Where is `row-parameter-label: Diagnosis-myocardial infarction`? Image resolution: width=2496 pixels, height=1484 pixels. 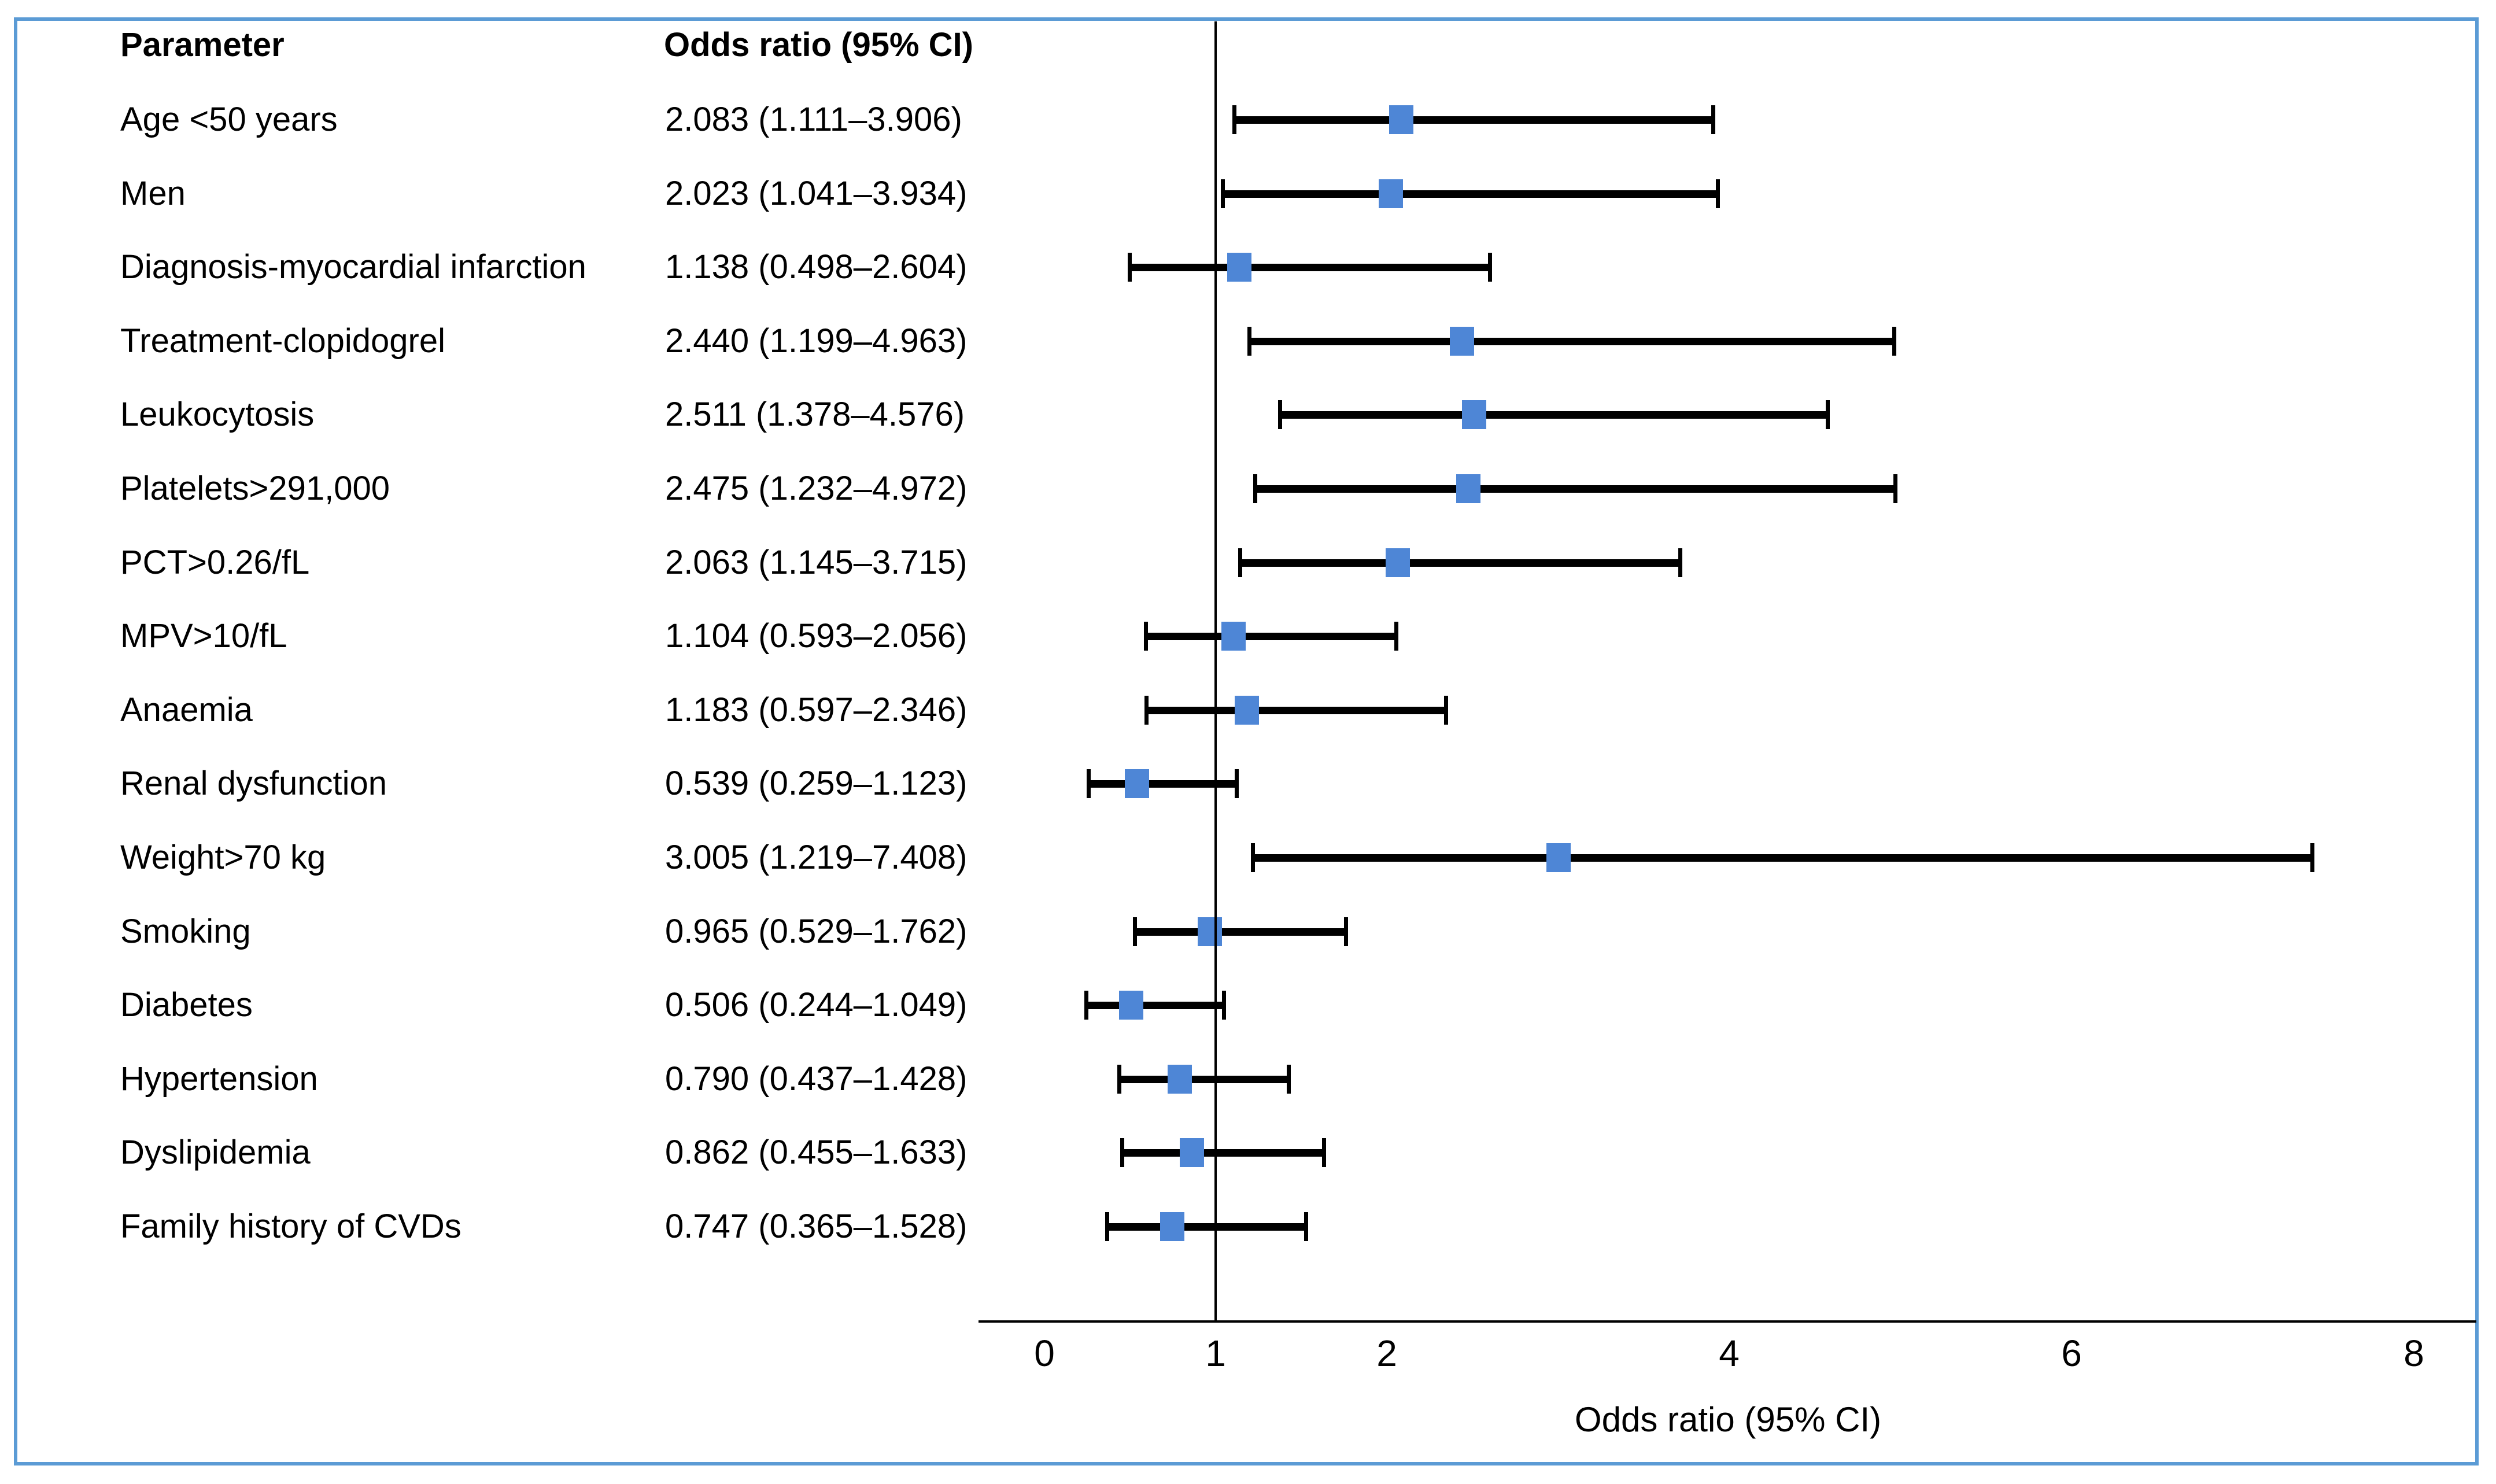 row-parameter-label: Diagnosis-myocardial infarction is located at coordinates (353, 267).